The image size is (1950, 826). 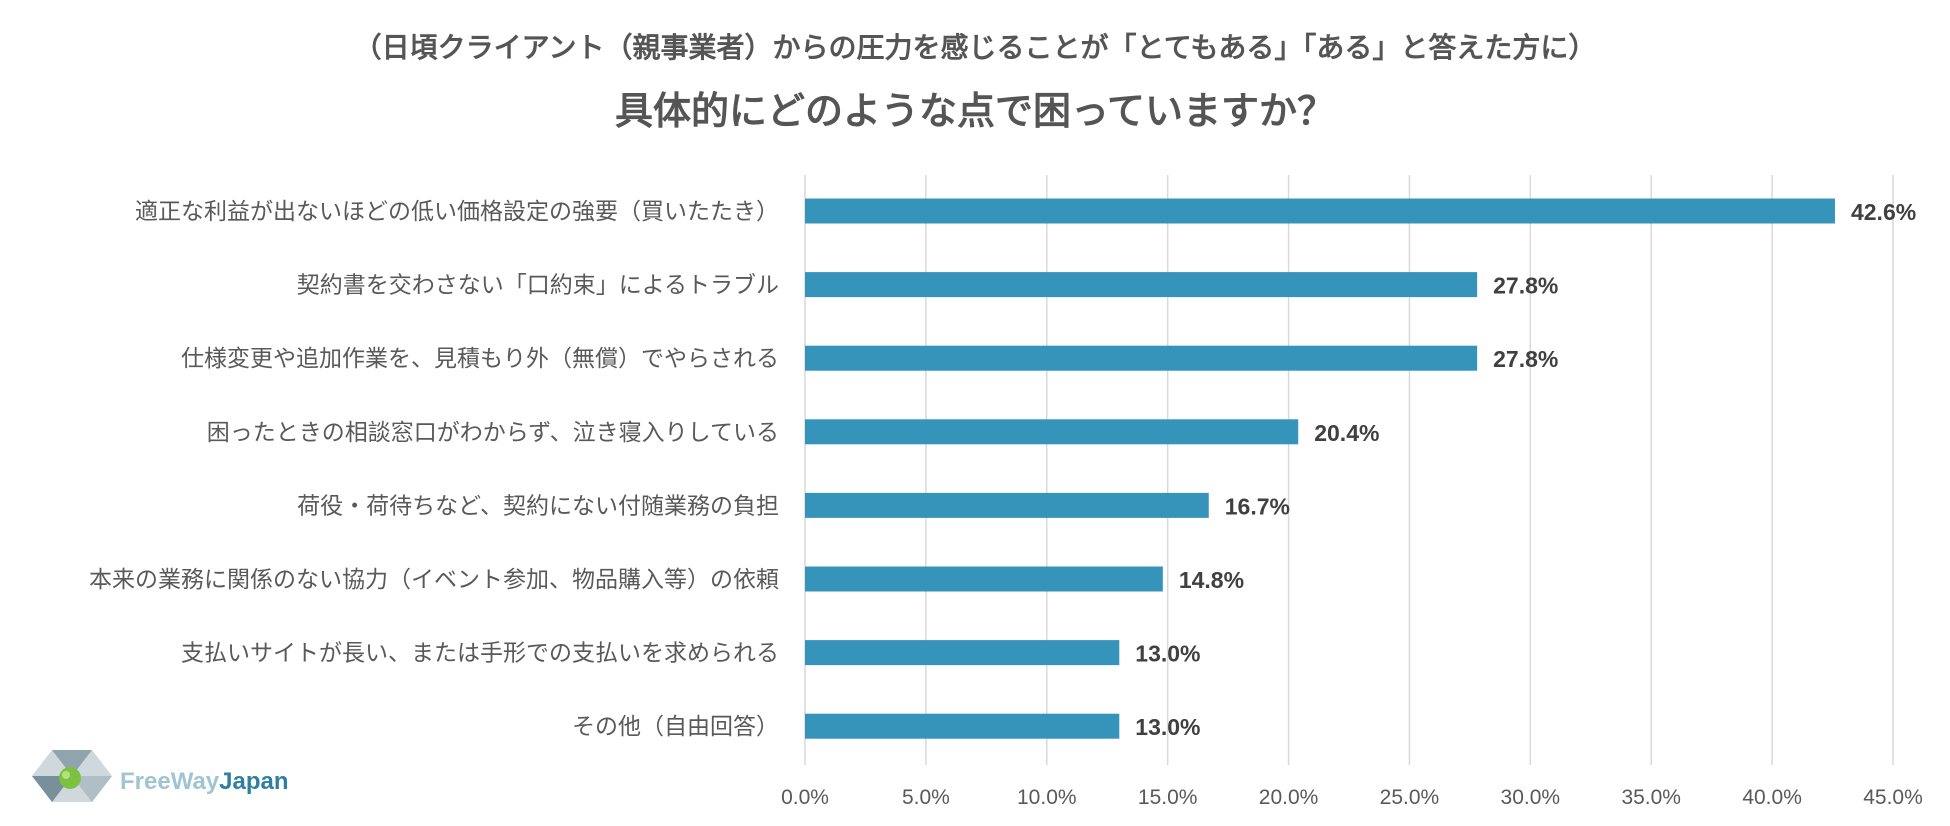 I want to click on x-tick-label: 25.0%, so click(x=1410, y=797).